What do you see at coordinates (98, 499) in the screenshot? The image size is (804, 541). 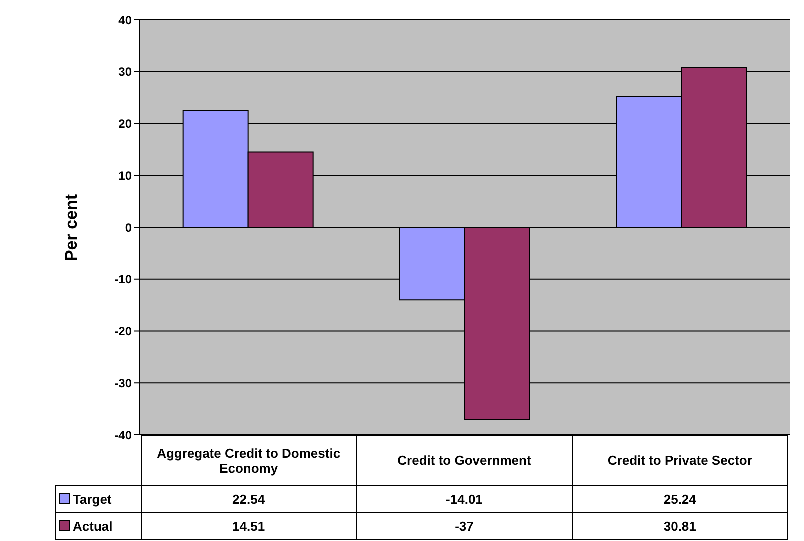 I see `legend-label: Target` at bounding box center [98, 499].